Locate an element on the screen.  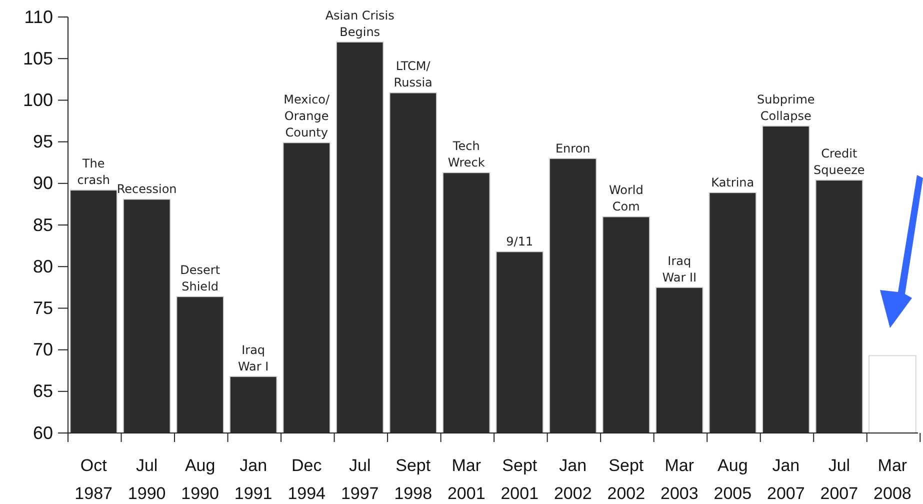
y-tick-label: 95 is located at coordinates (42, 142).